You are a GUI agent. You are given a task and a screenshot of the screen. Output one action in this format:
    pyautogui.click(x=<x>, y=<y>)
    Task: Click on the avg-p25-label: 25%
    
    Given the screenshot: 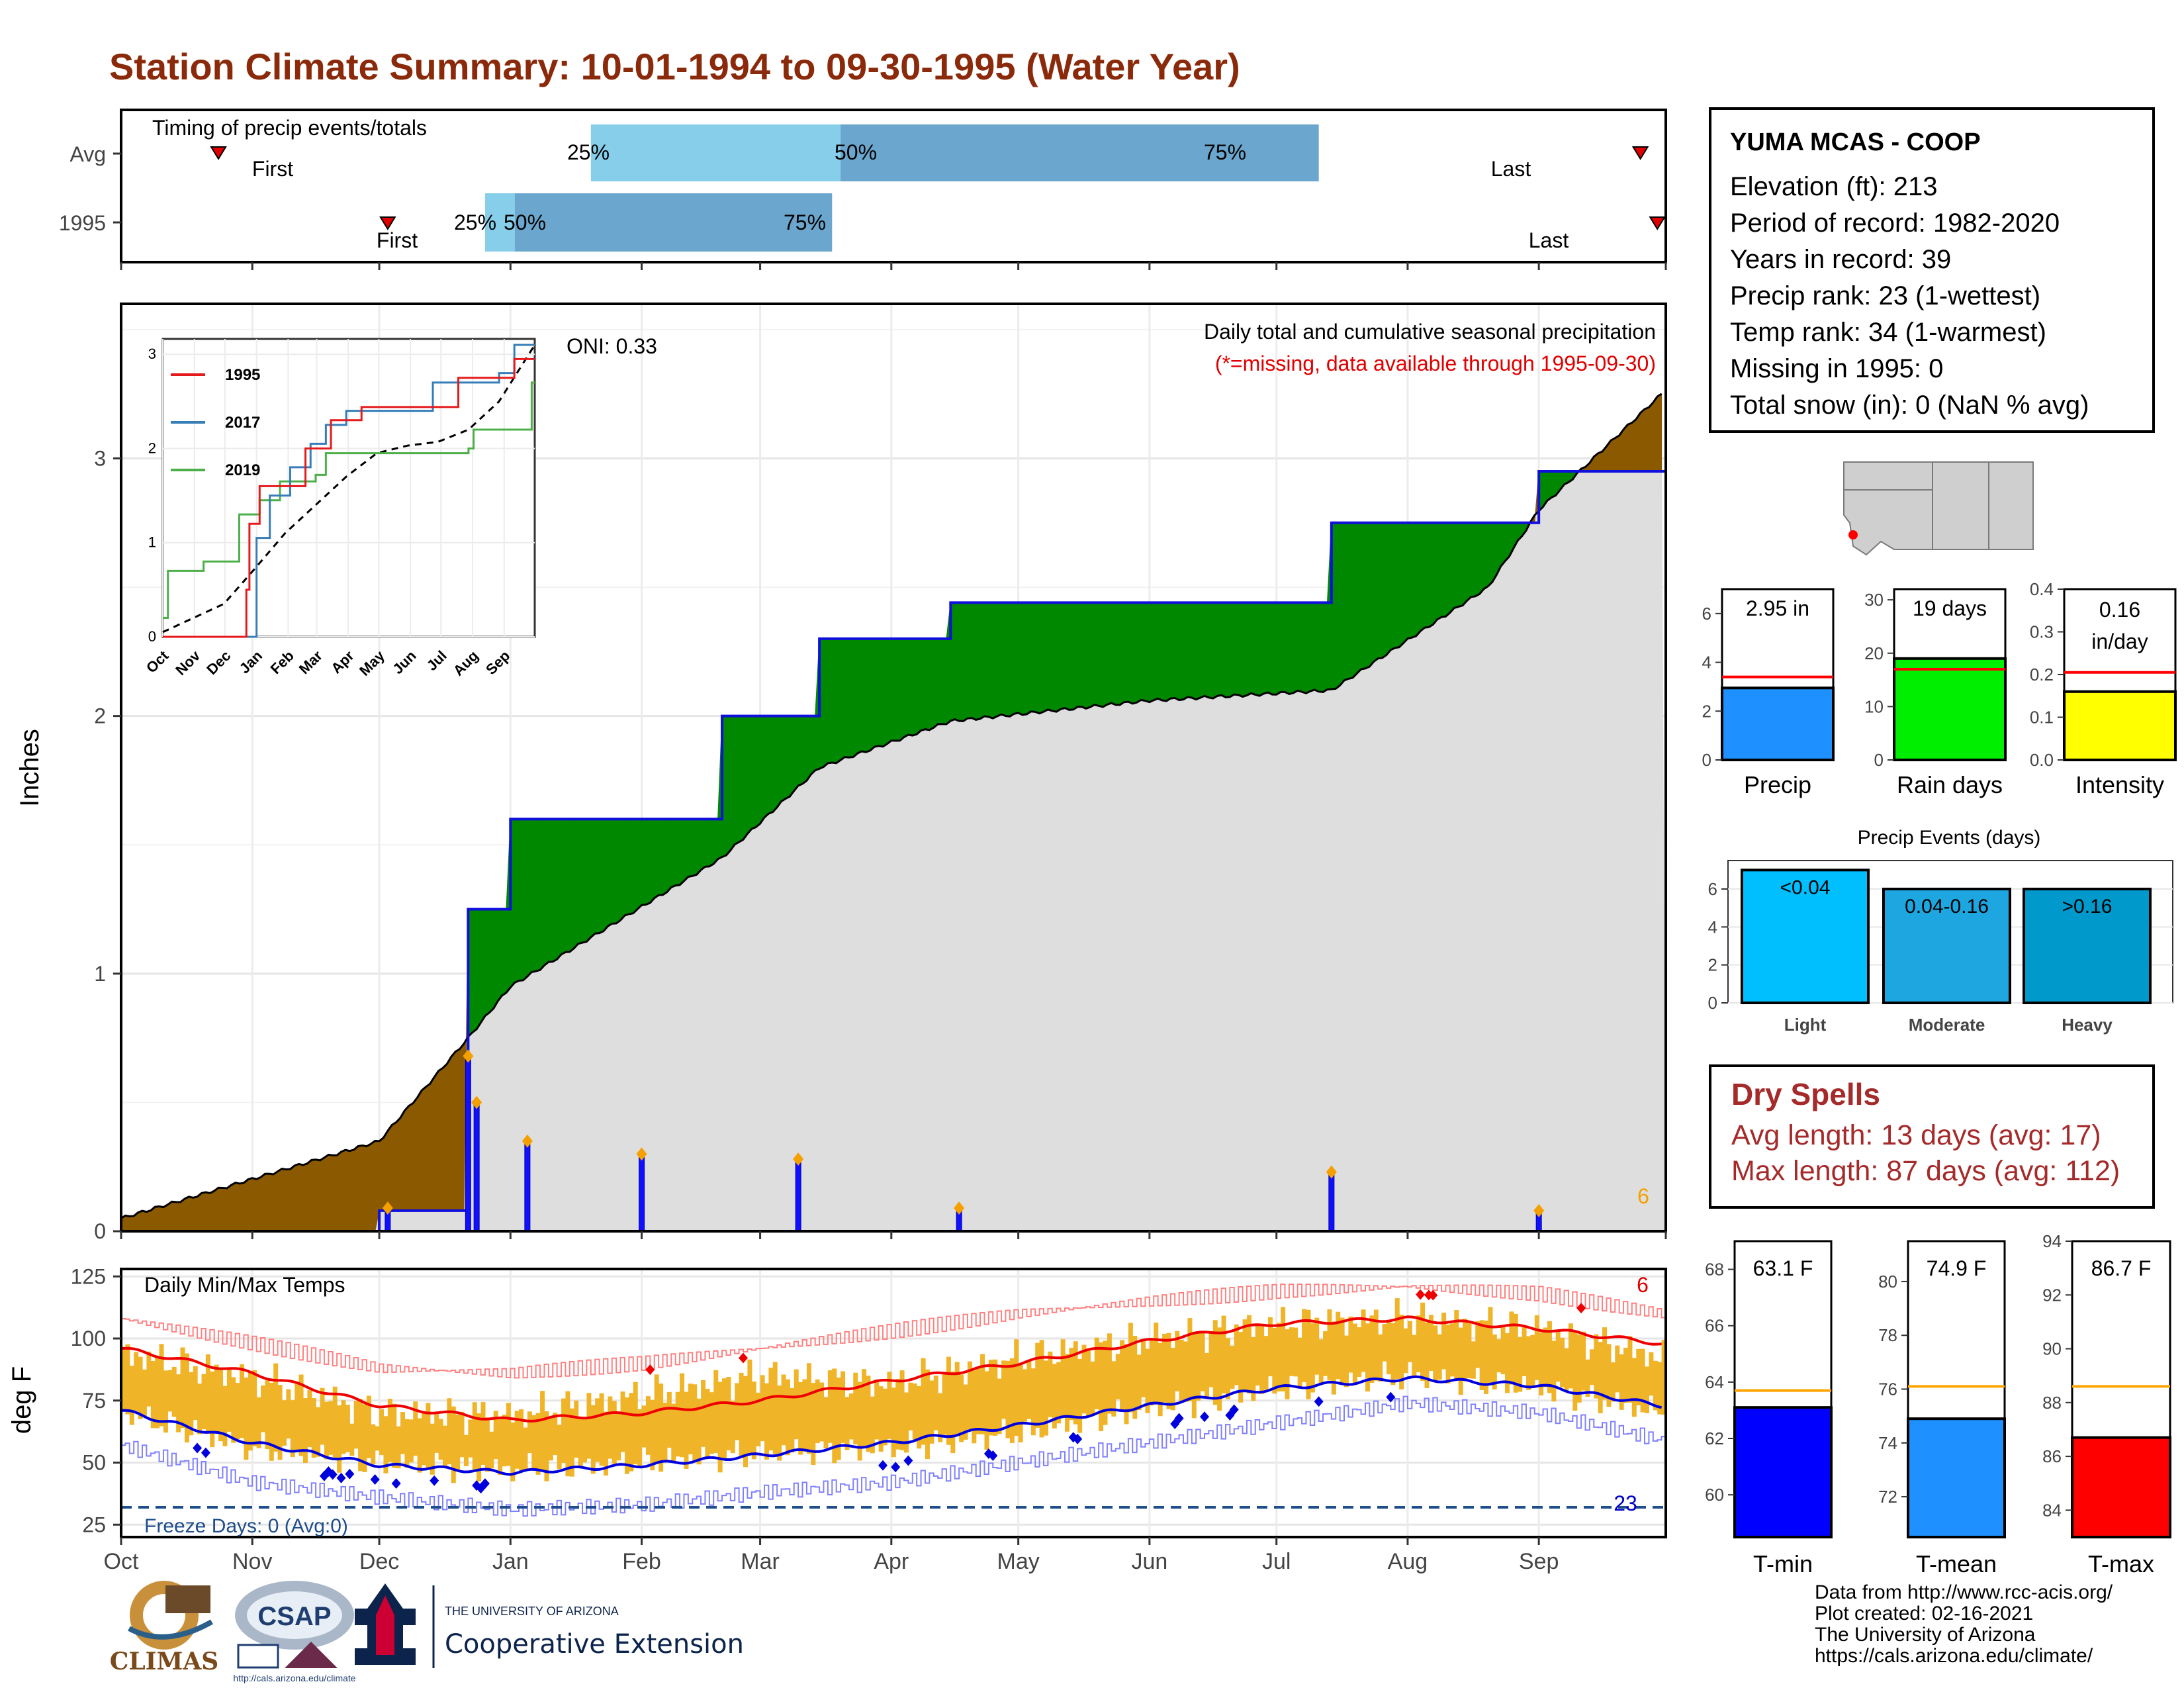 What is the action you would take?
    pyautogui.click(x=588, y=152)
    